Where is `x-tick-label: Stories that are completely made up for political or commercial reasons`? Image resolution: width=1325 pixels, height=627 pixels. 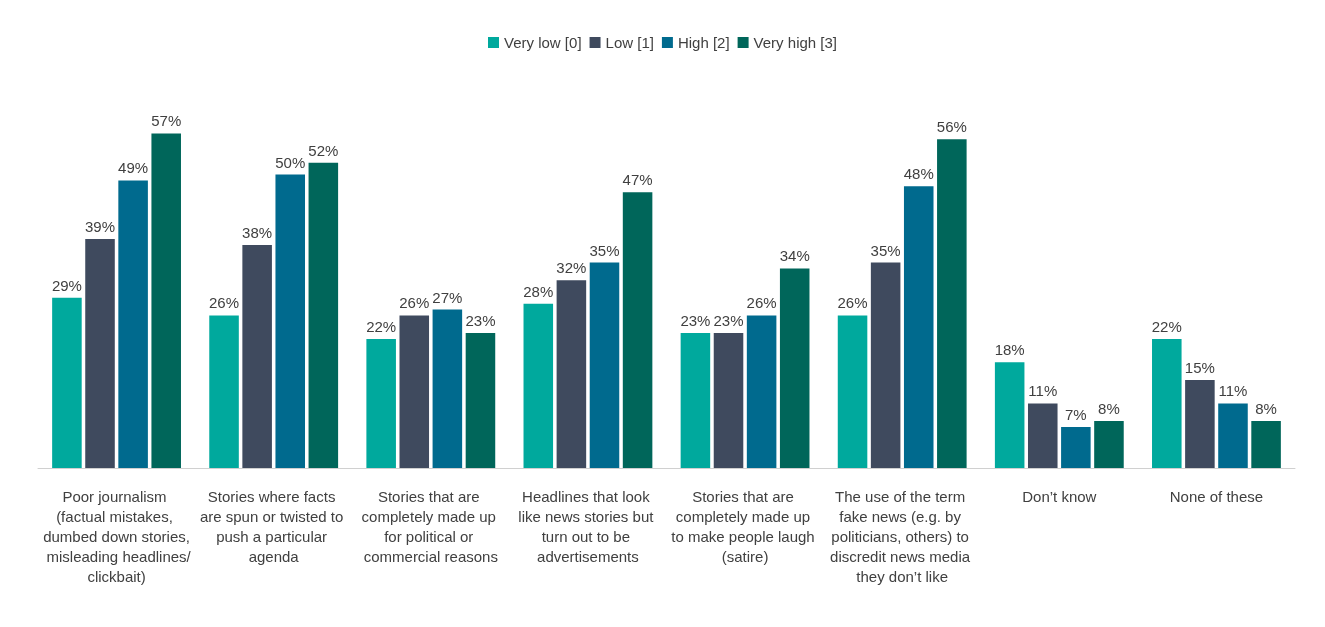
x-tick-label: Stories that are completely made up for political or commercial reasons is located at coordinates (431, 526).